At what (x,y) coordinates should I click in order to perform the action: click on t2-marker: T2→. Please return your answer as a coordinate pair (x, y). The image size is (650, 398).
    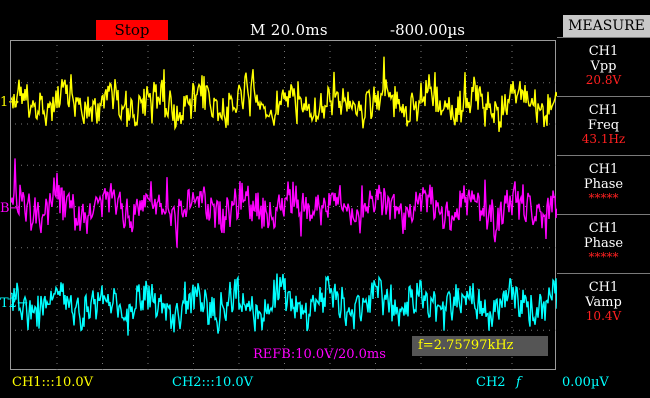
    Looking at the image, I should click on (17, 304).